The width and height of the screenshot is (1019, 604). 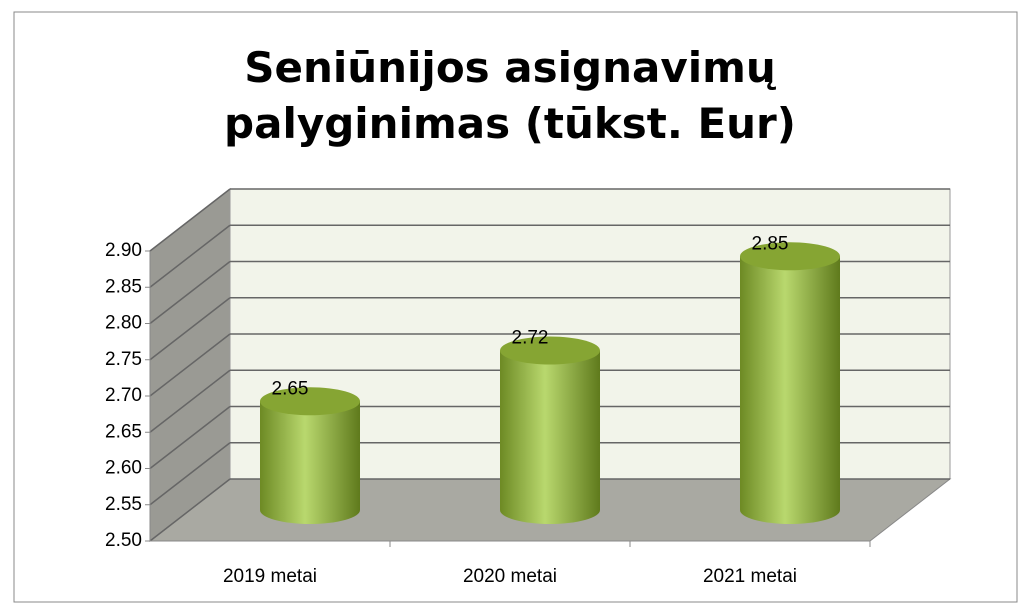 What do you see at coordinates (123, 359) in the screenshot?
I see `y-tick-label: 2.75` at bounding box center [123, 359].